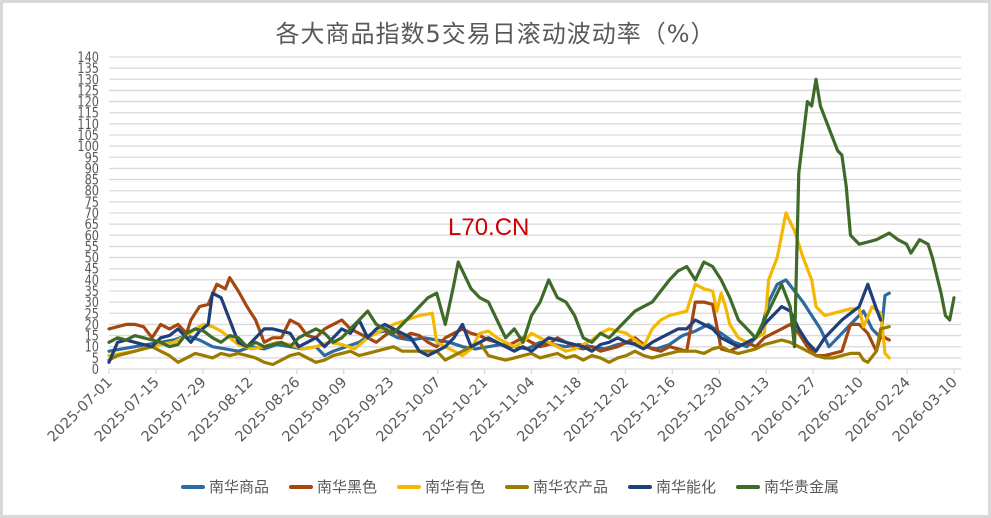 This screenshot has height=518, width=991. Describe the element at coordinates (88, 136) in the screenshot. I see `y-axis-tick-label: 105` at that location.